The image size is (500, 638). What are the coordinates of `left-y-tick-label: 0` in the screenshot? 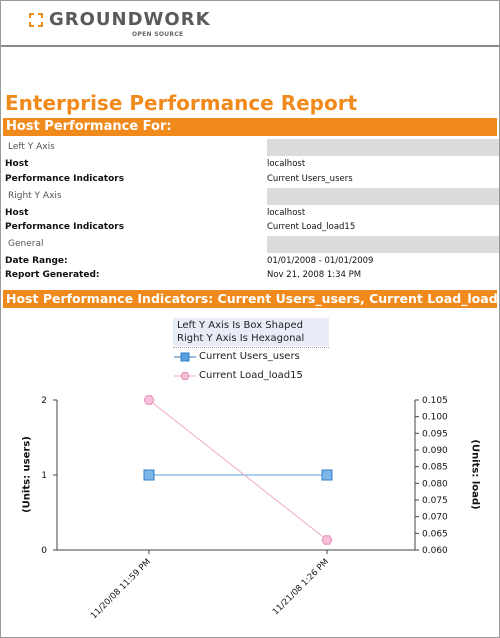 It's located at (44, 551).